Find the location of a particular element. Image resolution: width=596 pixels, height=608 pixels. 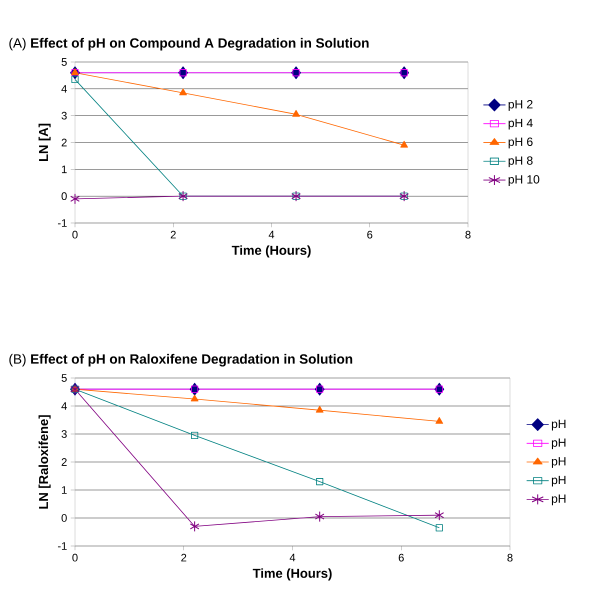

chart-title: (B) Effect of pH on Raloxifene Degradation in Solution is located at coordinates (180, 360).